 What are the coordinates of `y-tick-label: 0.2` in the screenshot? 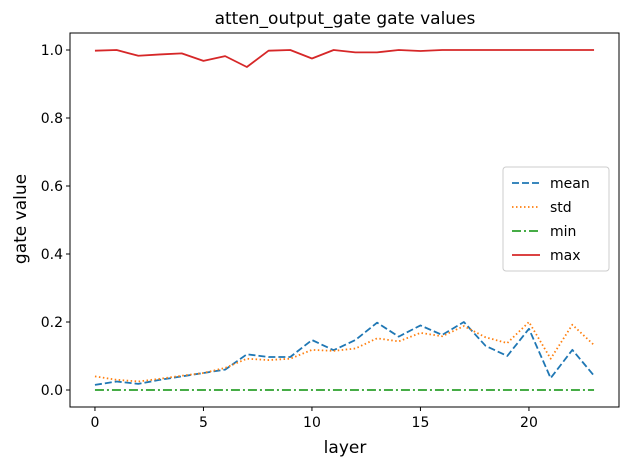 It's located at (52, 323).